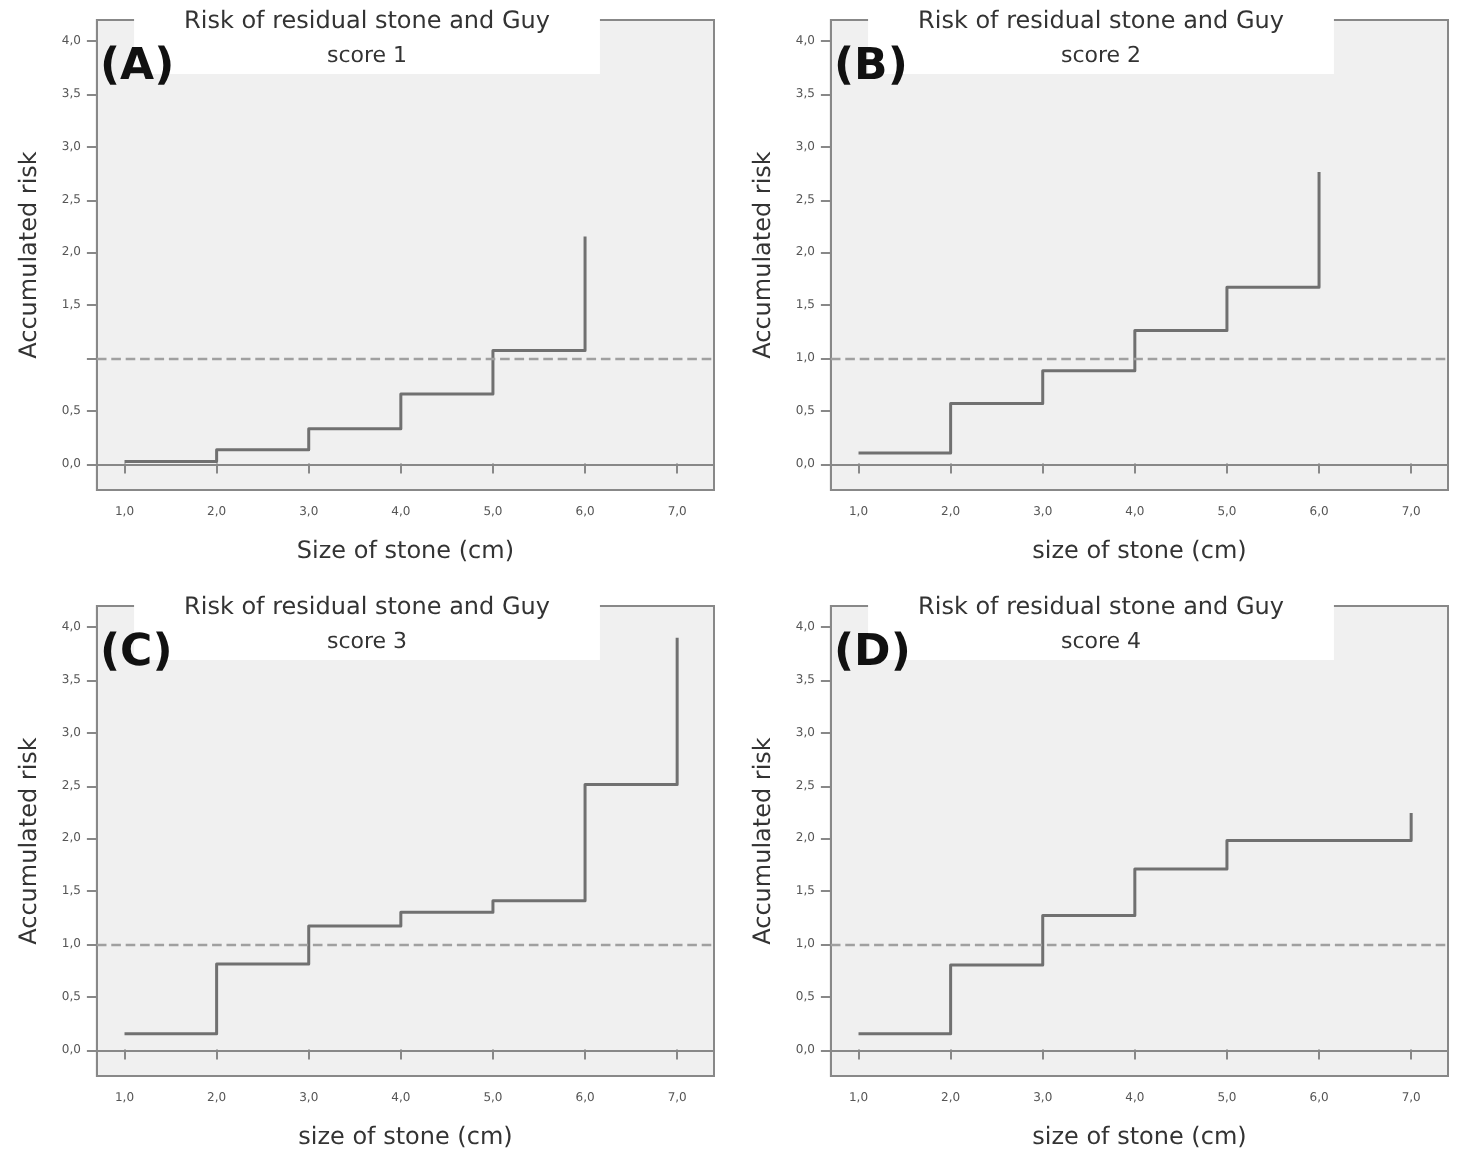  Describe the element at coordinates (405, 550) in the screenshot. I see `x-axis-title: Size of stone (cm)` at that location.